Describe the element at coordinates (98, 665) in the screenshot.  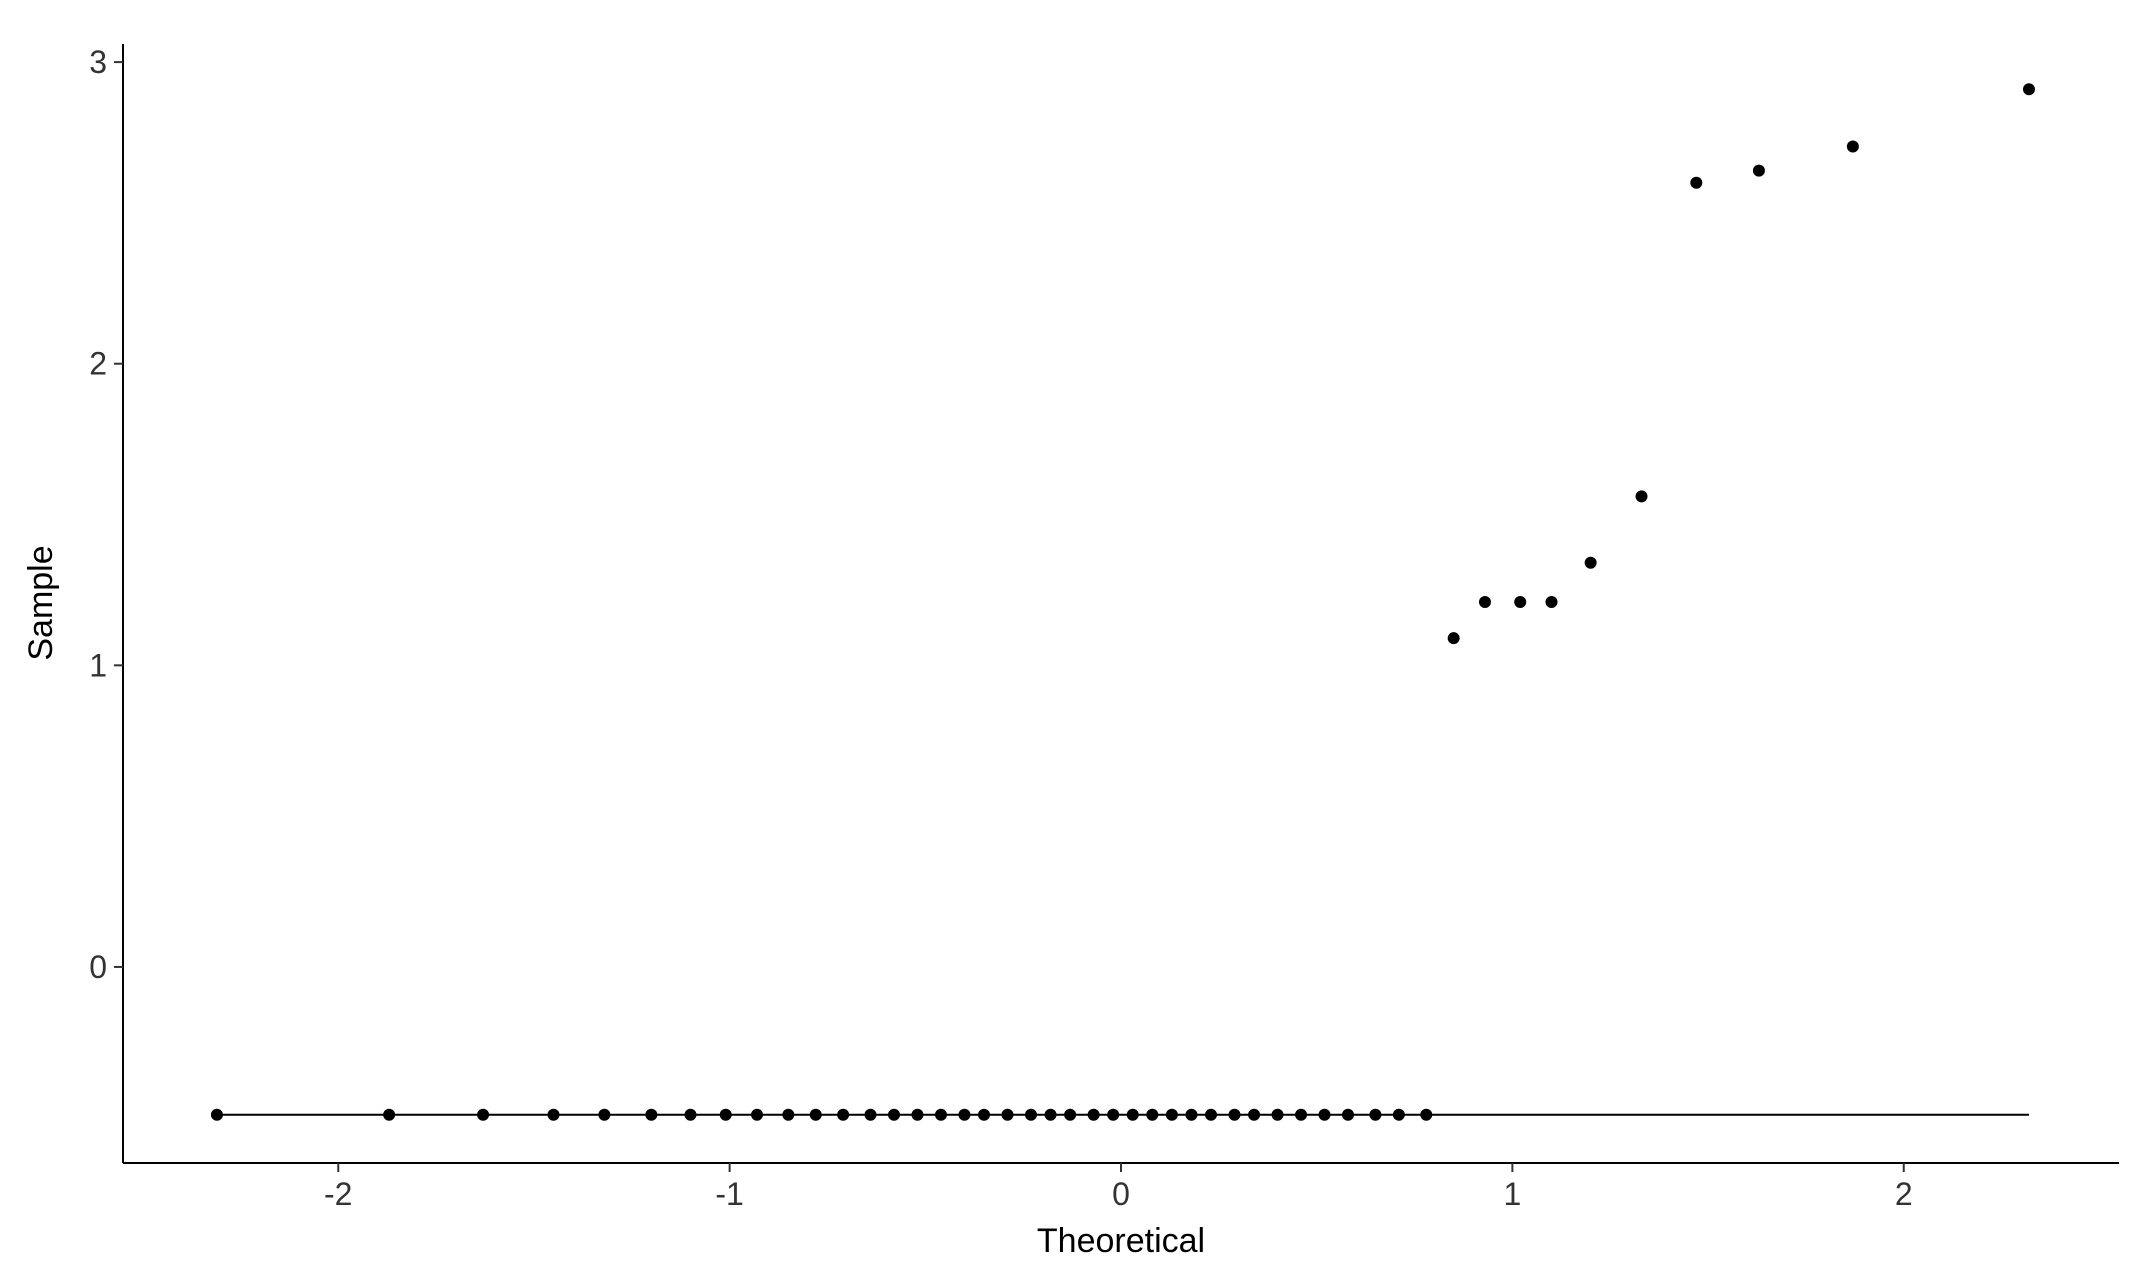
I see `y-tick-label: 1` at that location.